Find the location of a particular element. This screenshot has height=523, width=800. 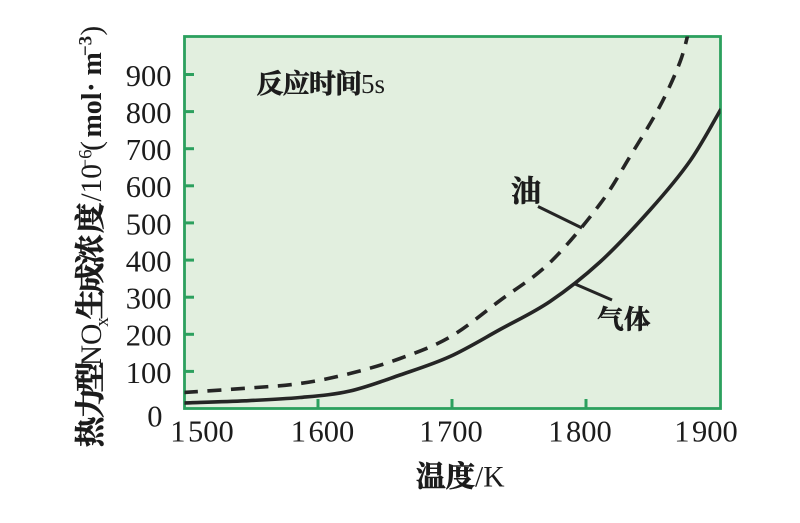

svg-text: mol is located at coordinates (92, 114).